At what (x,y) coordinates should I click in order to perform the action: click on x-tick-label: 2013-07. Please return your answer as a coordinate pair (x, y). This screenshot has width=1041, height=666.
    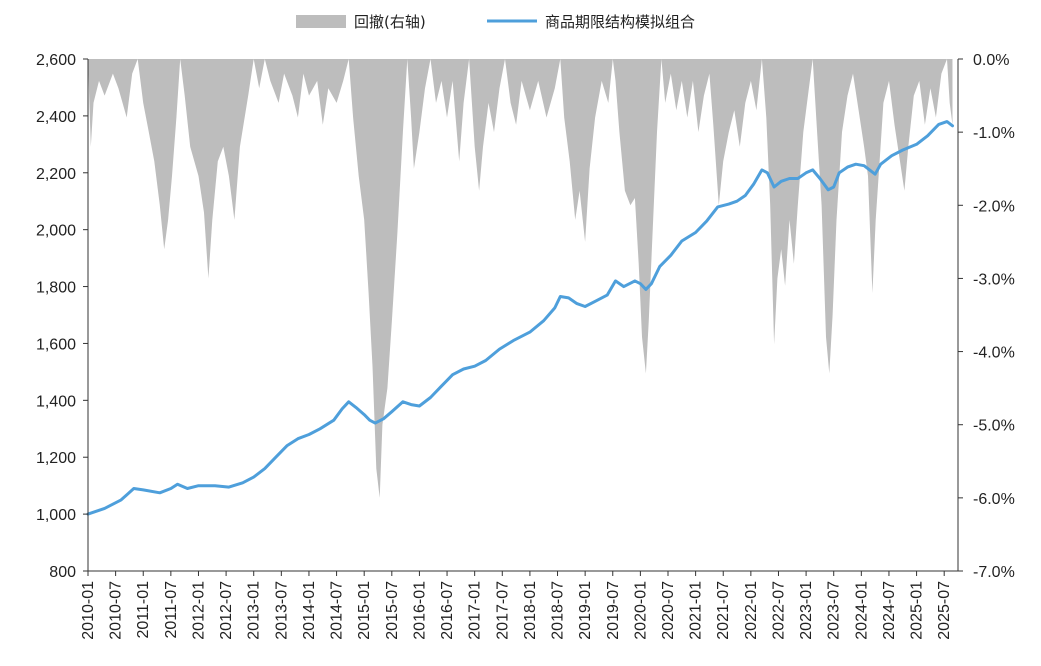
    Looking at the image, I should click on (281, 610).